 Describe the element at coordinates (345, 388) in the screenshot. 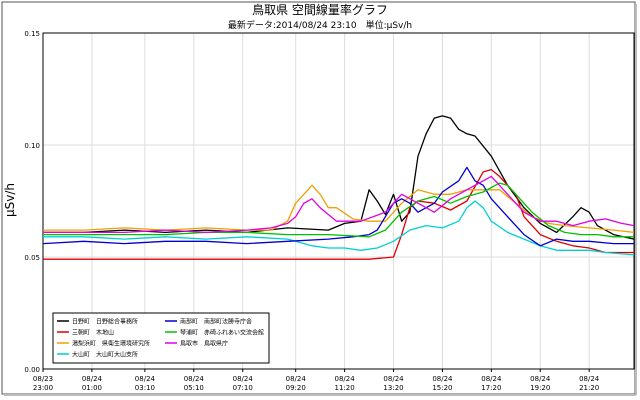

I see `x-tick-time: 11:20` at that location.